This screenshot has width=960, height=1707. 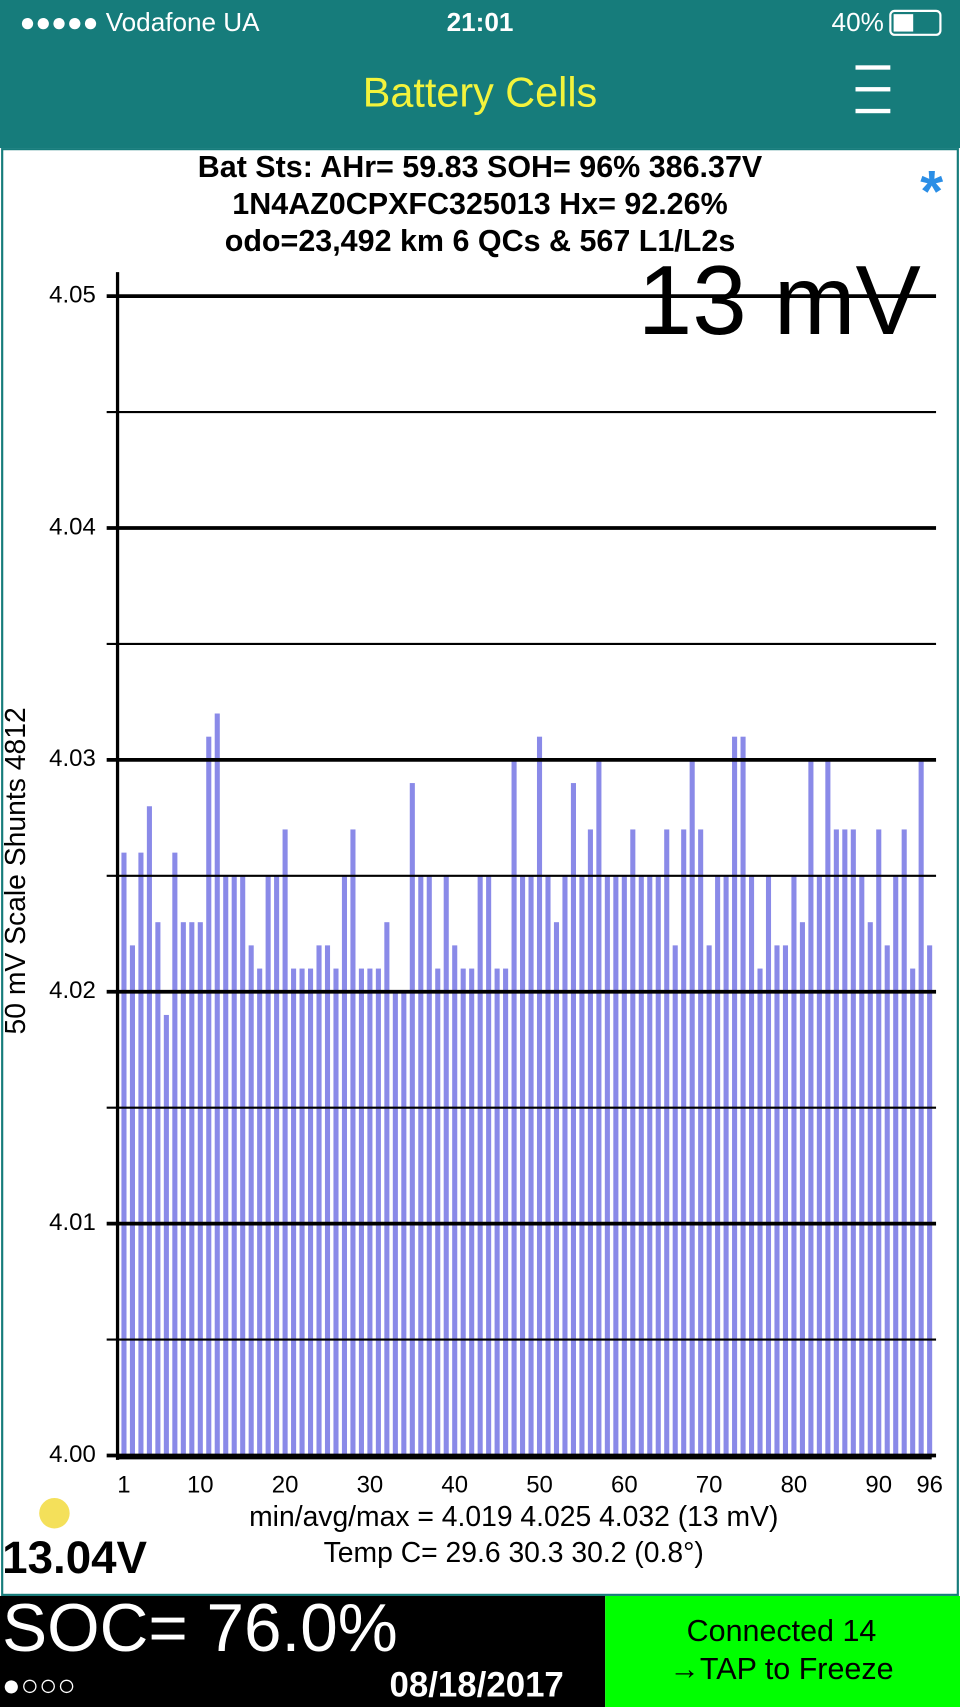 I want to click on x-tick-label: 10, so click(x=200, y=1484).